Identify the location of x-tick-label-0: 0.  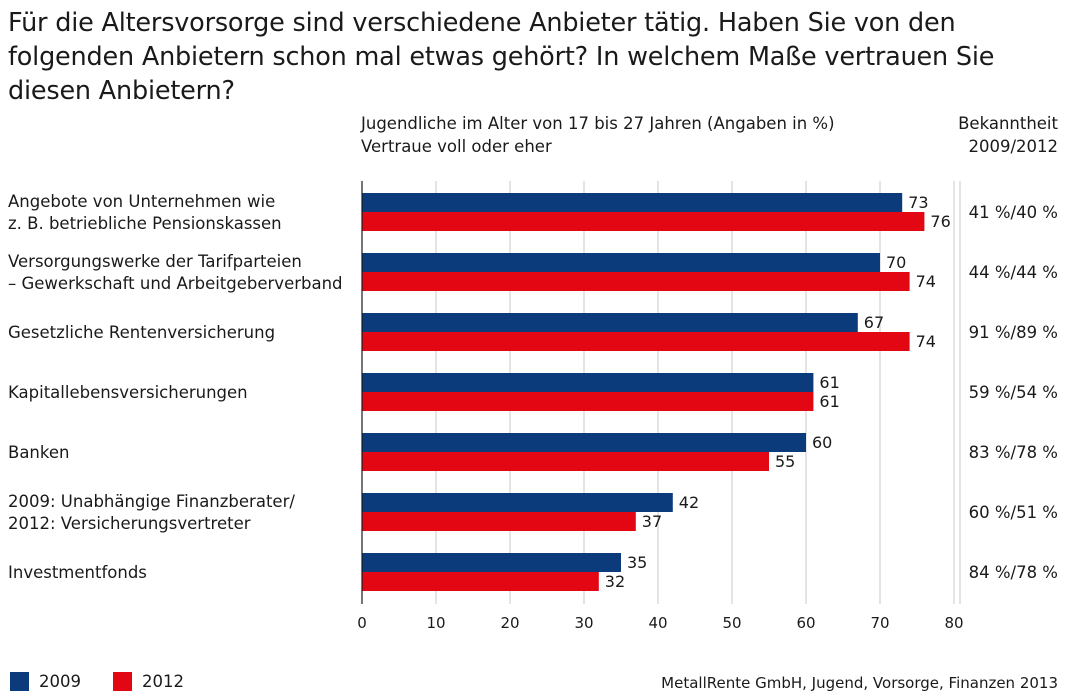
(362, 623).